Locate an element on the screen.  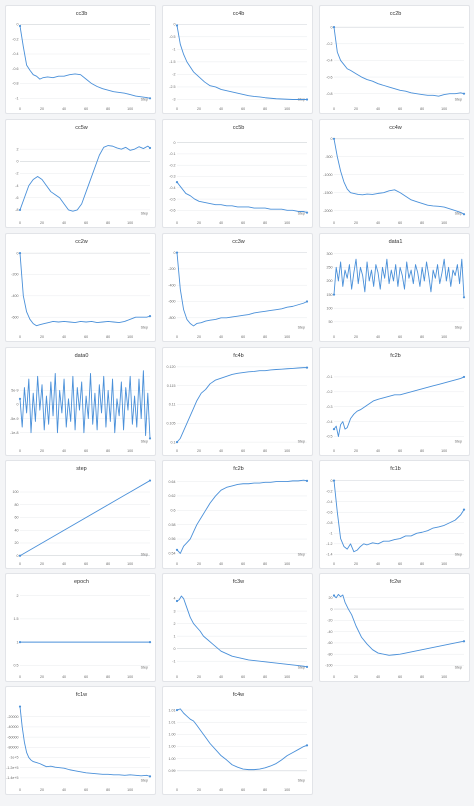
y-tick-label: -1.2 is located at coordinates (329, 544).